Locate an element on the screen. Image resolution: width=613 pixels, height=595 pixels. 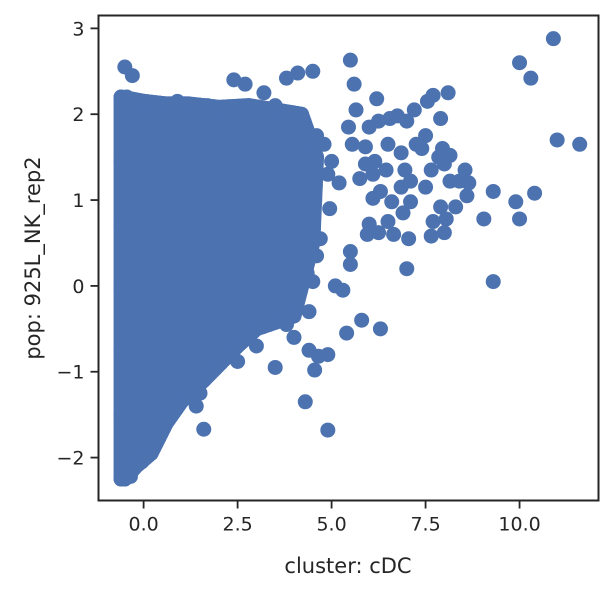
x-tick-label: 10.0 is located at coordinates (519, 525).